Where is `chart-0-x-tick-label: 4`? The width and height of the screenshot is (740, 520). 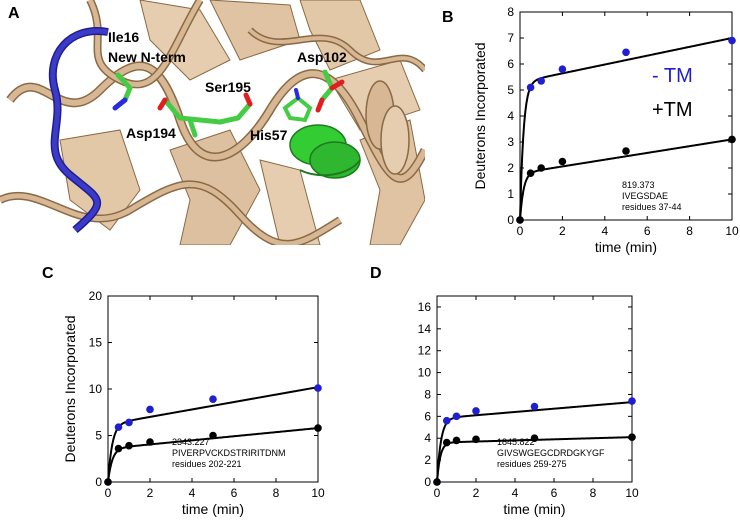
chart-0-x-tick-label: 4 is located at coordinates (604, 231).